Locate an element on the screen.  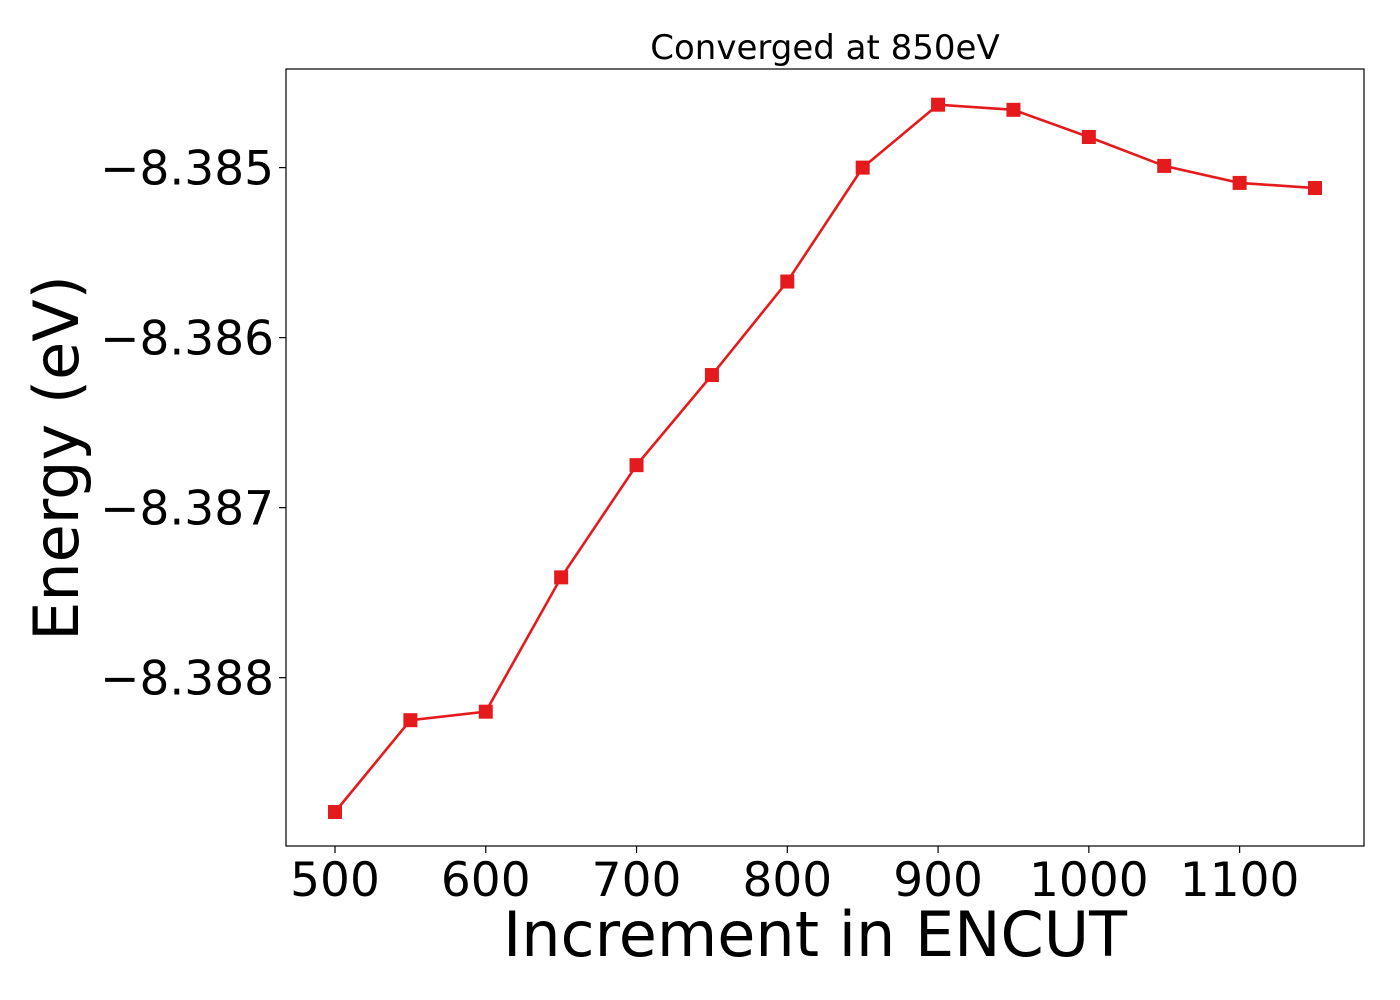
y-tick-label: −8.386 is located at coordinates (187, 339).